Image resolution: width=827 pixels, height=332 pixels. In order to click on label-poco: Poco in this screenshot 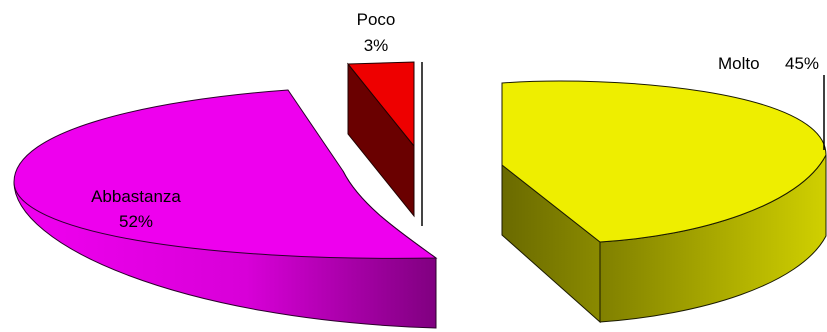, I will do `click(376, 19)`.